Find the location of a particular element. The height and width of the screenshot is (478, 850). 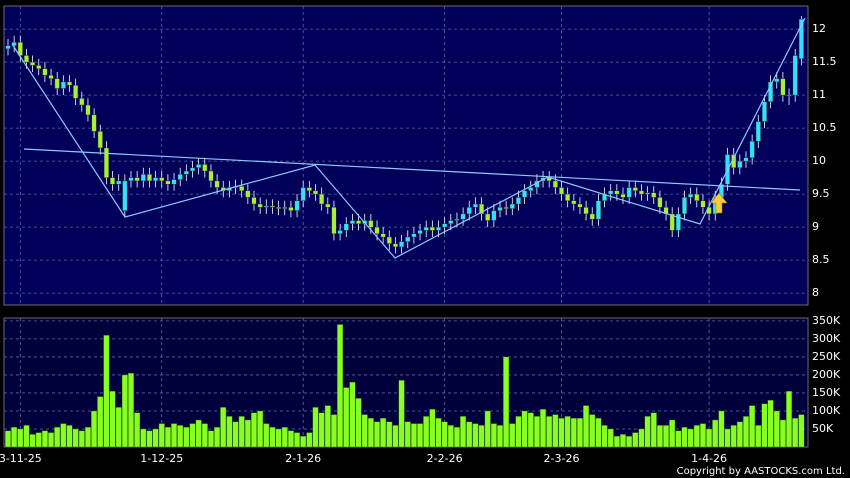

y-tick-label: 10 is located at coordinates (819, 160).